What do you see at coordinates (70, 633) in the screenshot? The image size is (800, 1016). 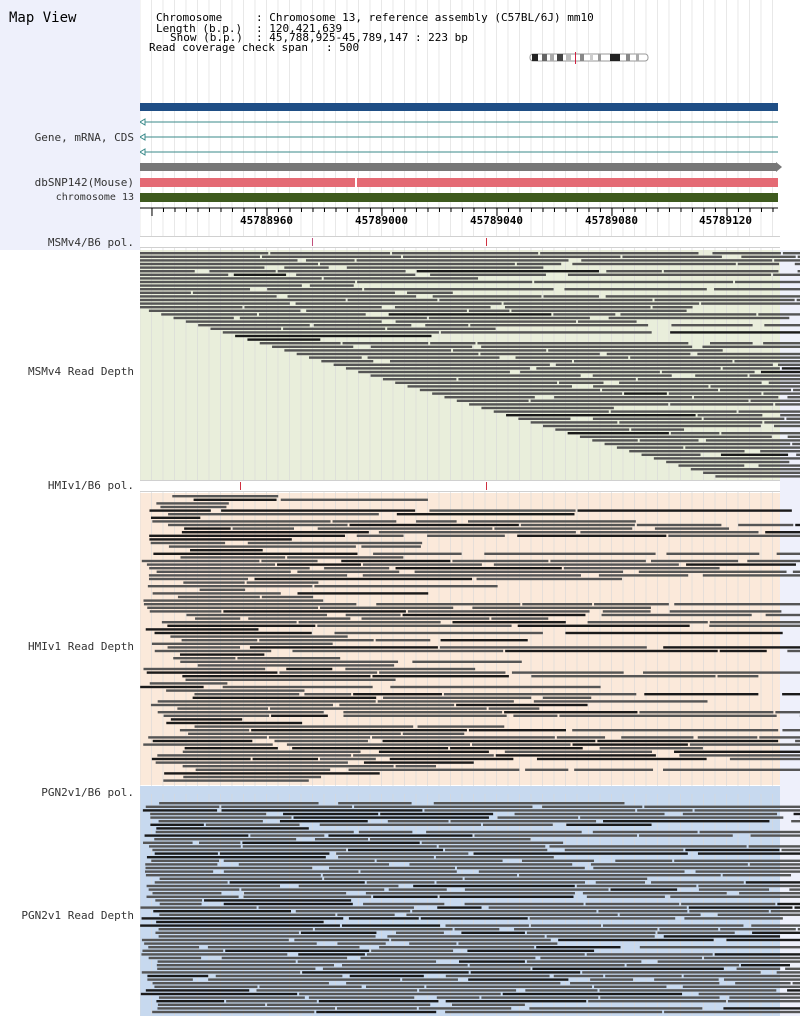 I see `left-label-panel` at bounding box center [70, 633].